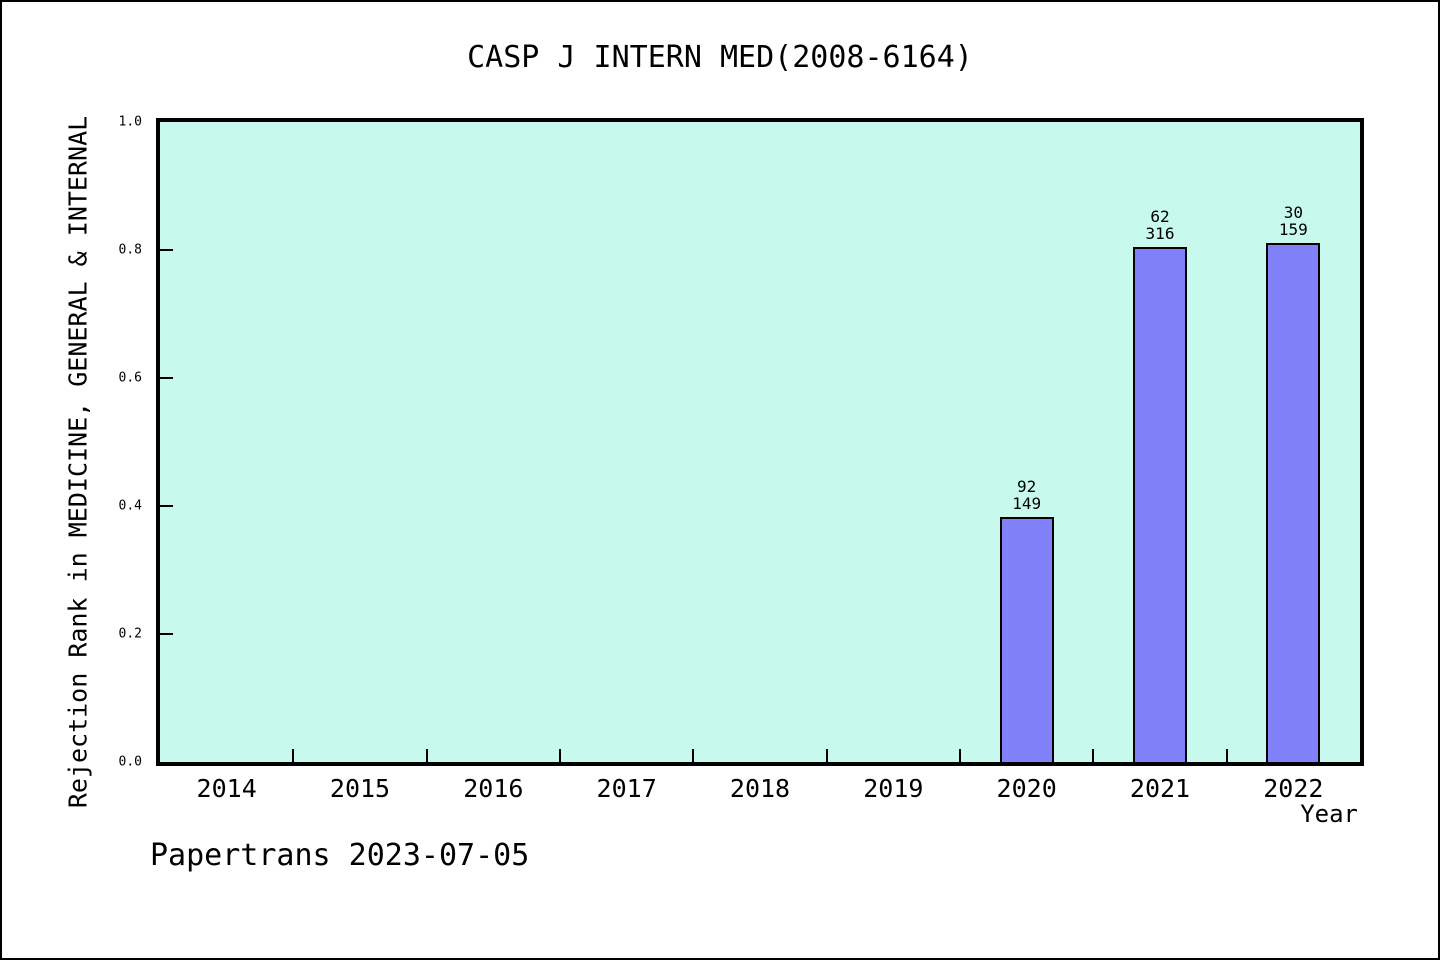 Image resolution: width=1440 pixels, height=960 pixels. What do you see at coordinates (493, 788) in the screenshot?
I see `x-tick-label: 2016` at bounding box center [493, 788].